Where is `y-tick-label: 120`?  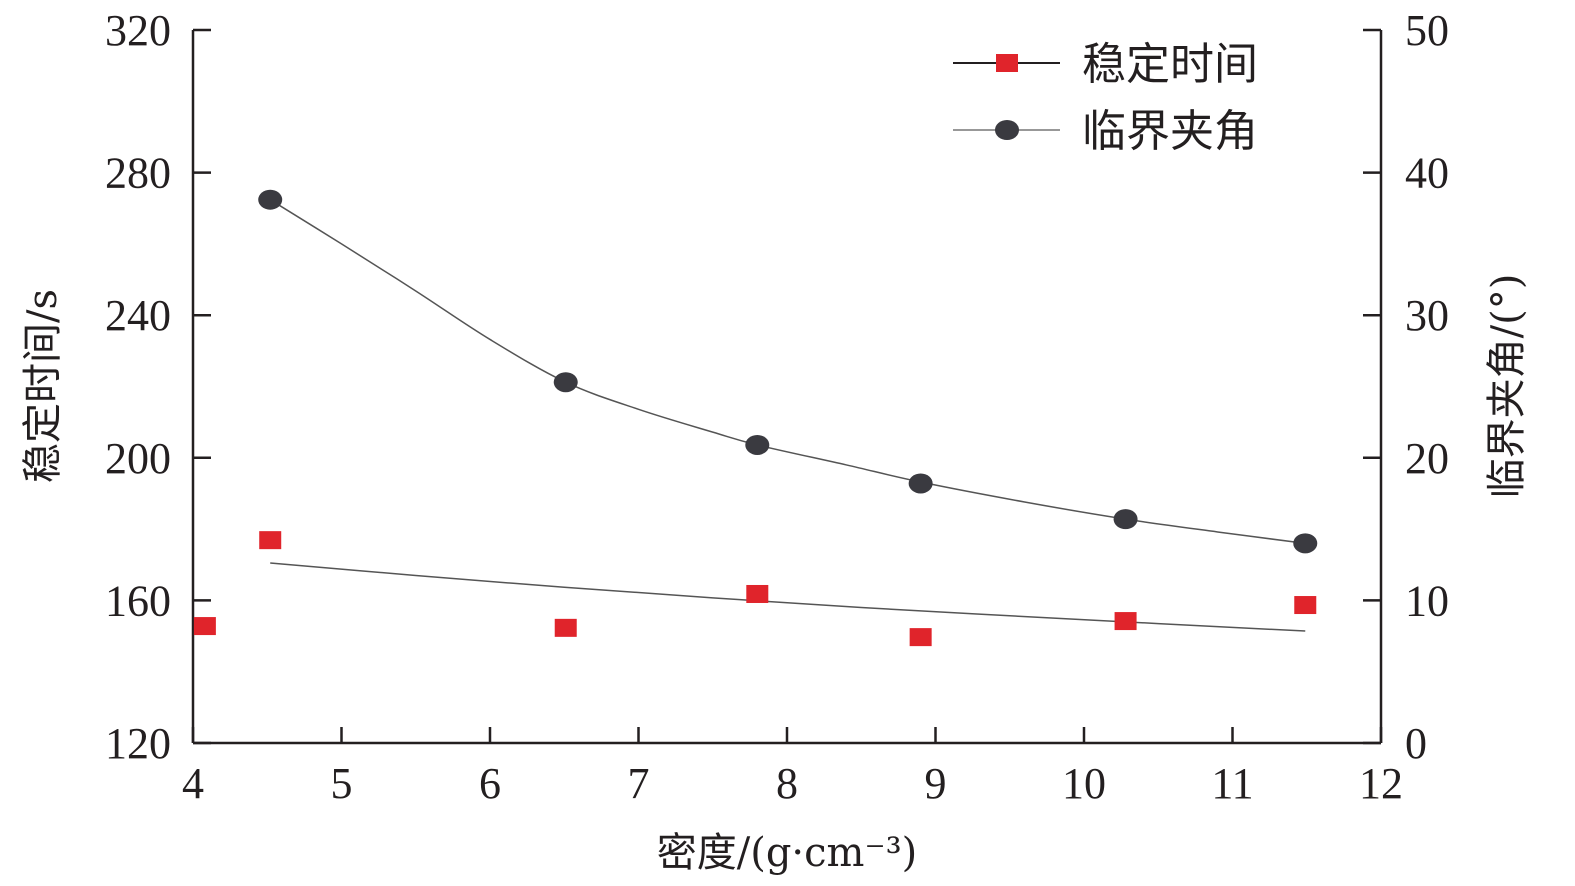
y-tick-label: 120 is located at coordinates (138, 743).